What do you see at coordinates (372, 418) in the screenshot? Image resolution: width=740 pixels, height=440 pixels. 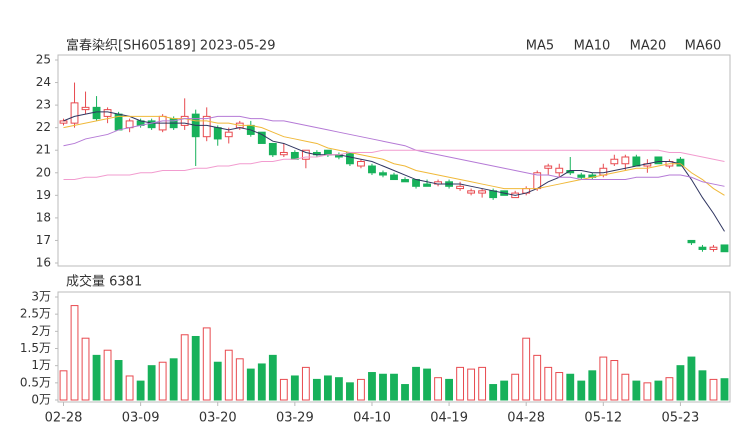 I see `x-tick-label: 04-10` at bounding box center [372, 418].